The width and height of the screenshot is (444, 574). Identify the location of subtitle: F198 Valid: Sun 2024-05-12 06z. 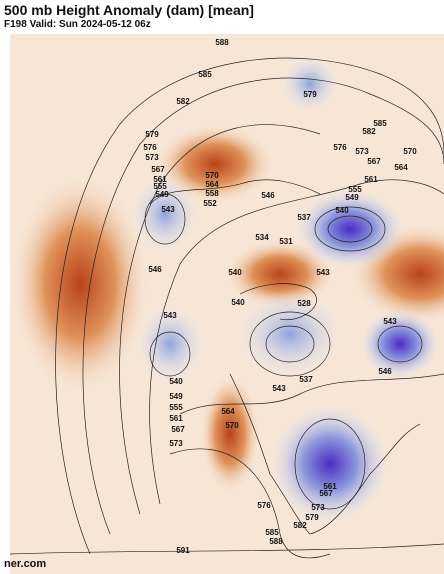
(77, 24).